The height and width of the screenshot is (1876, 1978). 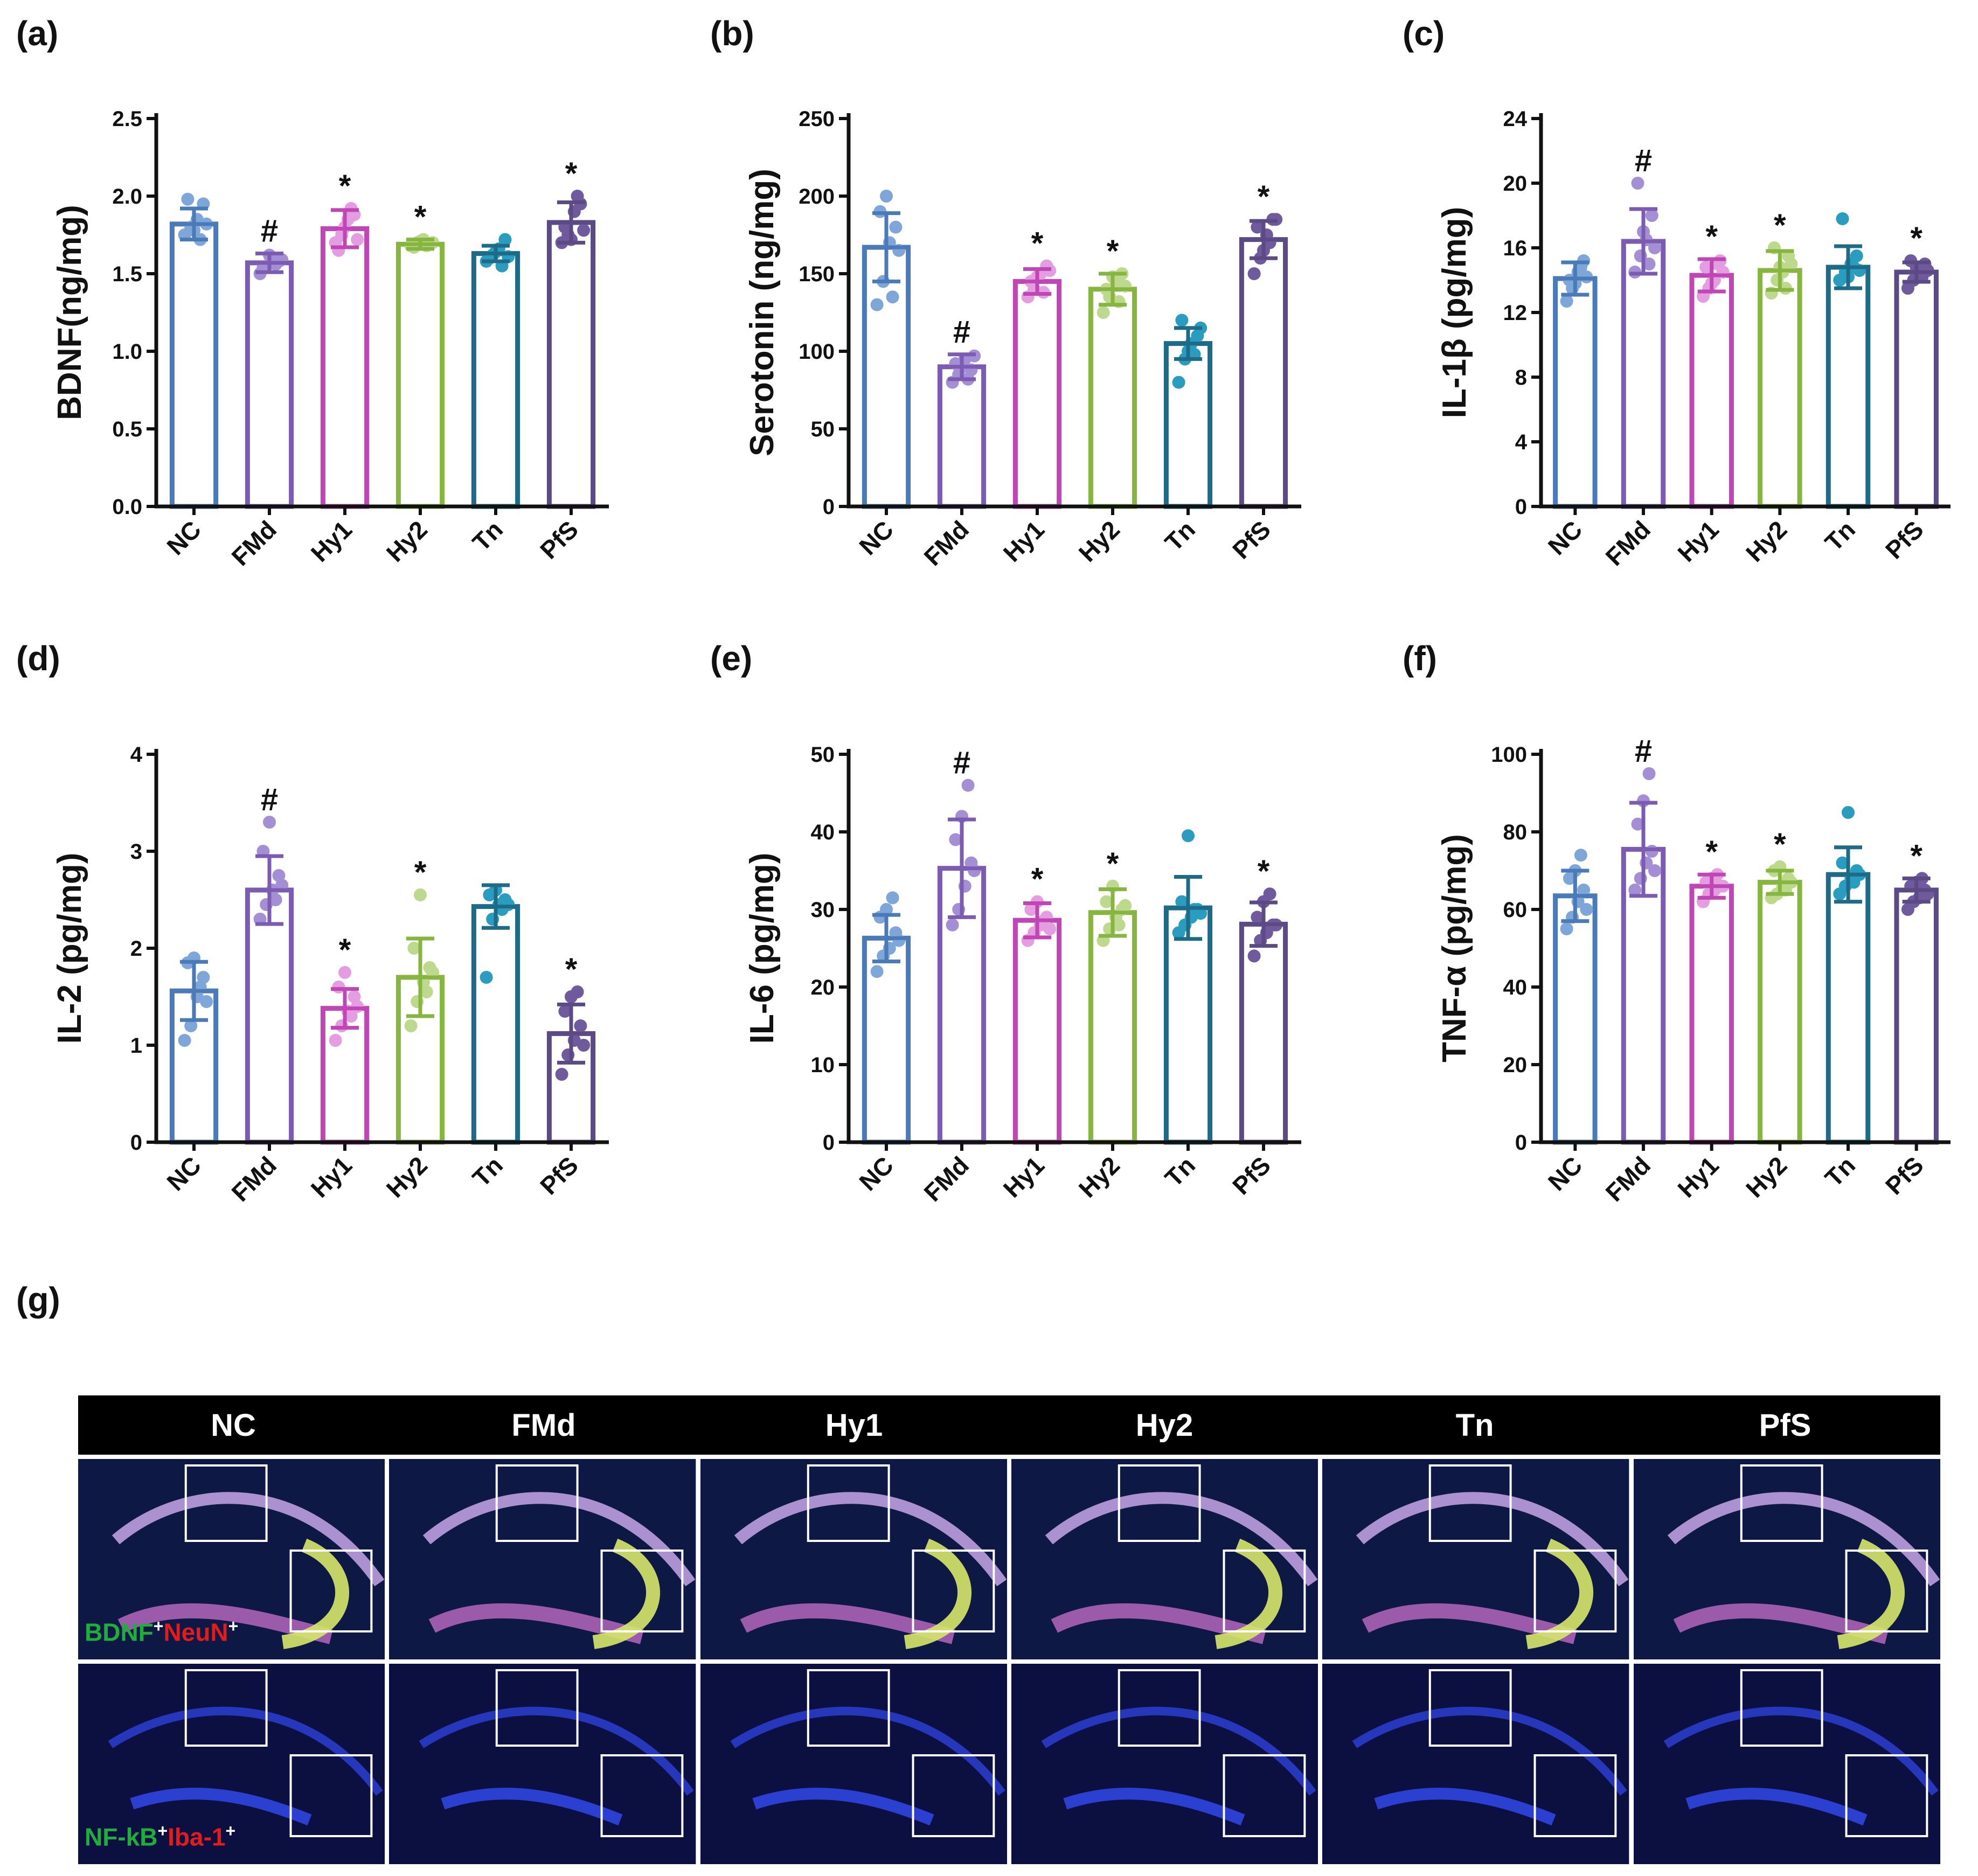 What do you see at coordinates (1164, 1764) in the screenshot?
I see `micrograph-nfkb-hy2` at bounding box center [1164, 1764].